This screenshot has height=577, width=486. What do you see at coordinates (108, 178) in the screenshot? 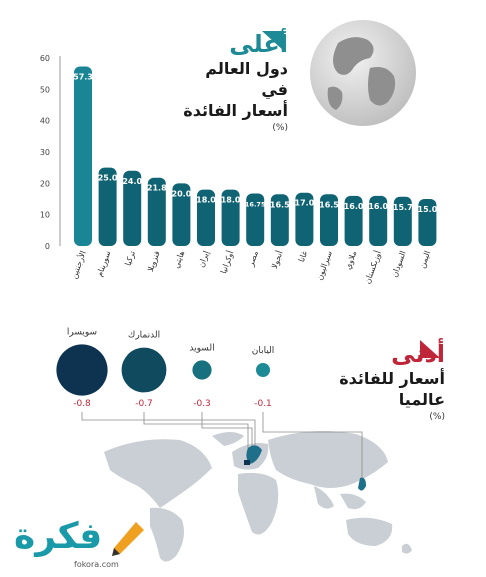
I see `bar-value-label: 25.0` at bounding box center [108, 178].